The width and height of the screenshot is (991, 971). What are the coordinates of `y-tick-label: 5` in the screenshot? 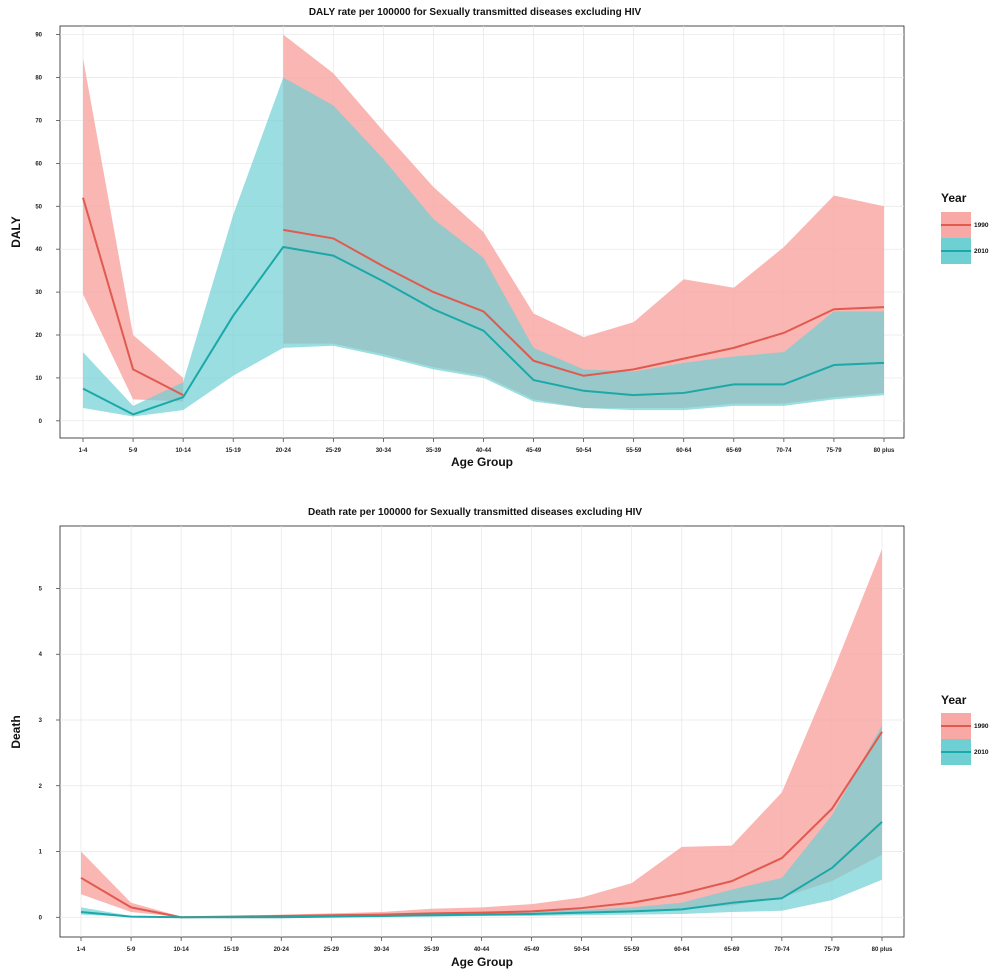 It's located at (41, 589).